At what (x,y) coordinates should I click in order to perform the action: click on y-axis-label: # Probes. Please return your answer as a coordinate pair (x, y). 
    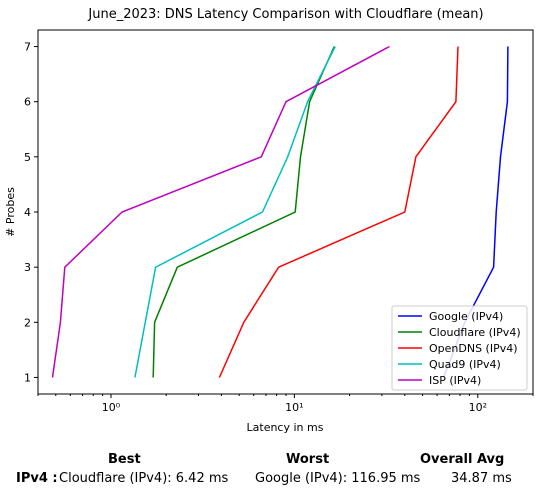
    Looking at the image, I should click on (10, 212).